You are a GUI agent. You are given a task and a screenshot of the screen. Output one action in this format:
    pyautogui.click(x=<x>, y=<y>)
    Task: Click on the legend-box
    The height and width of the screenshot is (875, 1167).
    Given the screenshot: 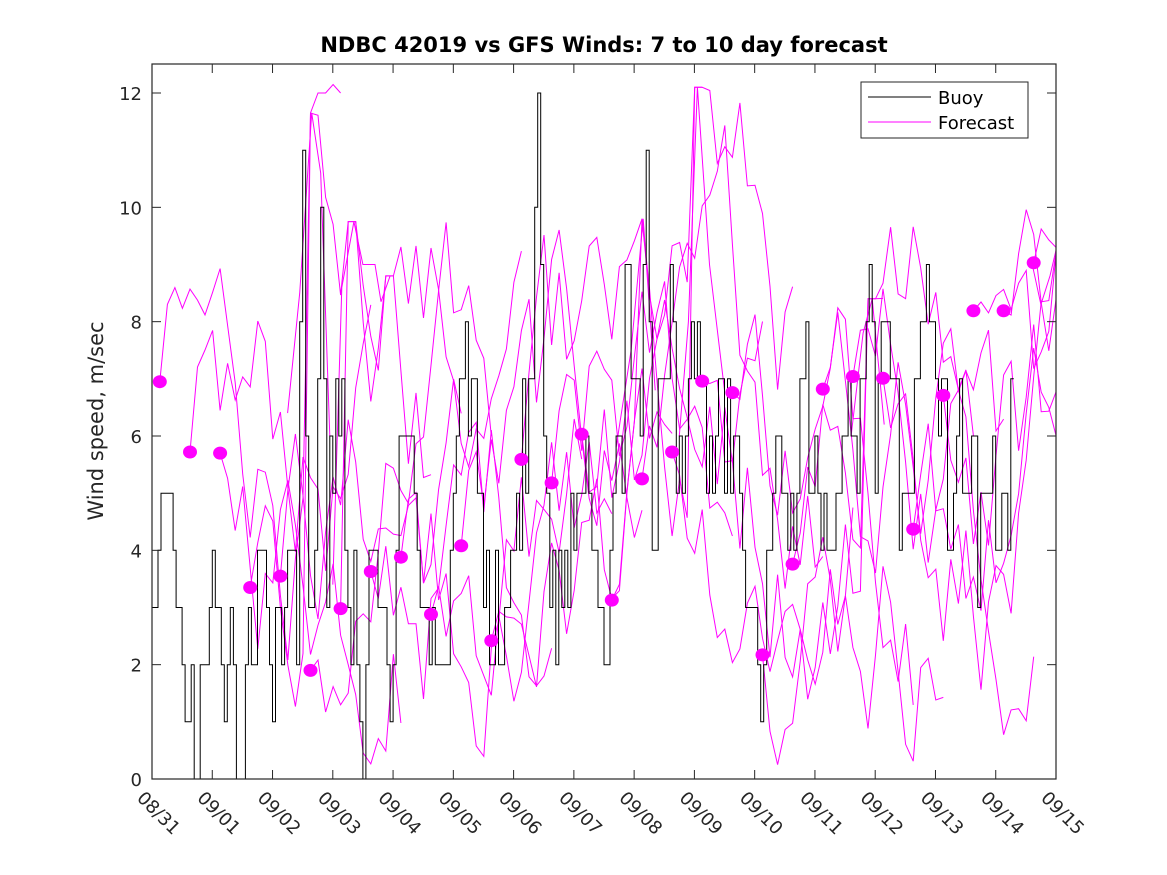 What is the action you would take?
    pyautogui.click(x=944, y=110)
    